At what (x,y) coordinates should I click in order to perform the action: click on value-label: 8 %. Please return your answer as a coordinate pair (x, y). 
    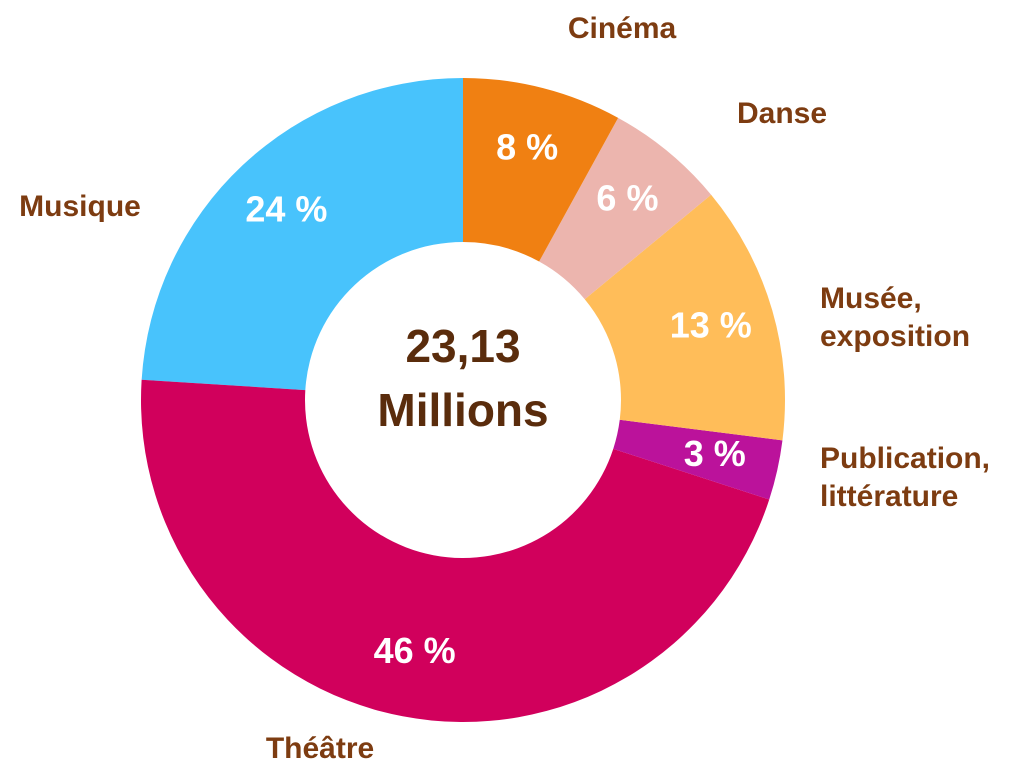
    Looking at the image, I should click on (527, 147).